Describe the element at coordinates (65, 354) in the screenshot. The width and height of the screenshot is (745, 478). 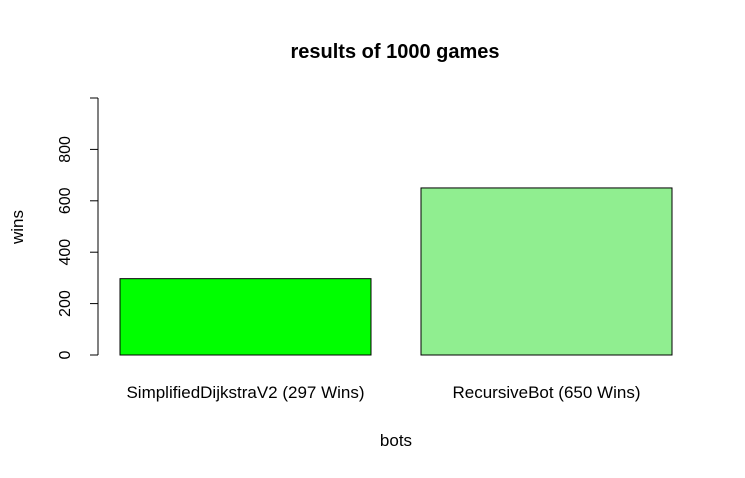
I see `y-tick-label: 0` at that location.